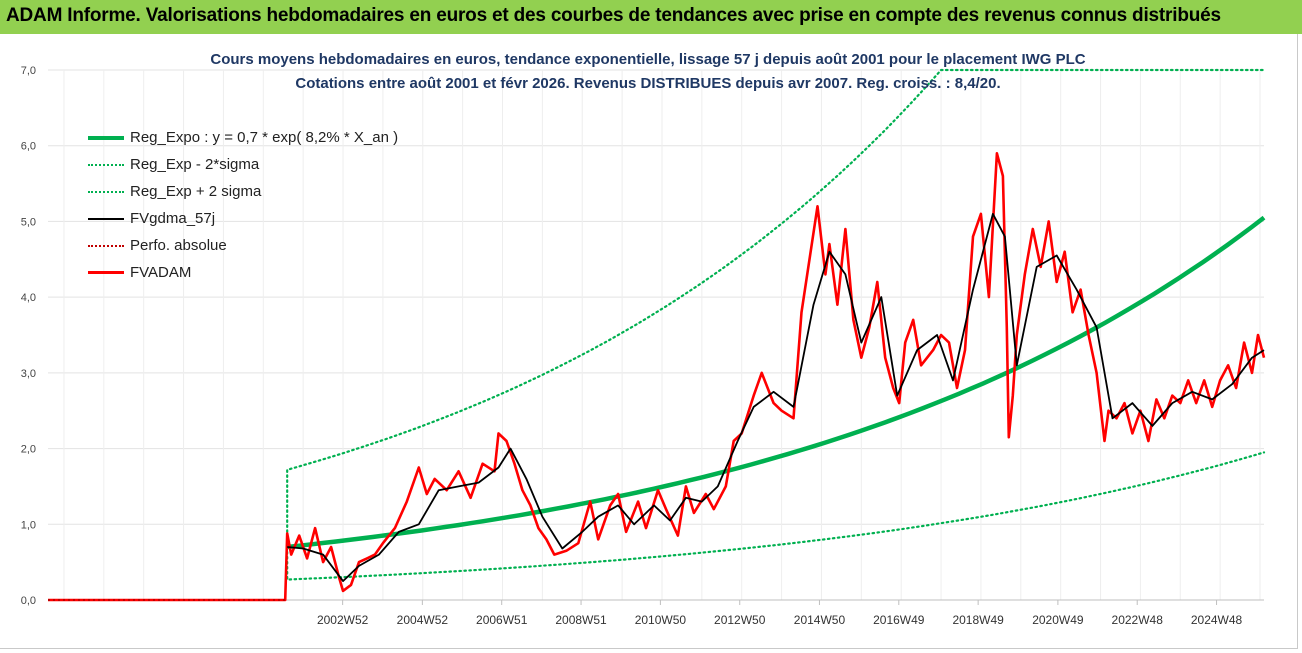 This screenshot has height=653, width=1302. What do you see at coordinates (264, 137) in the screenshot?
I see `legend-label: Reg_Expo : y = 0,7 * exp( 8,2% * X_an )` at bounding box center [264, 137].